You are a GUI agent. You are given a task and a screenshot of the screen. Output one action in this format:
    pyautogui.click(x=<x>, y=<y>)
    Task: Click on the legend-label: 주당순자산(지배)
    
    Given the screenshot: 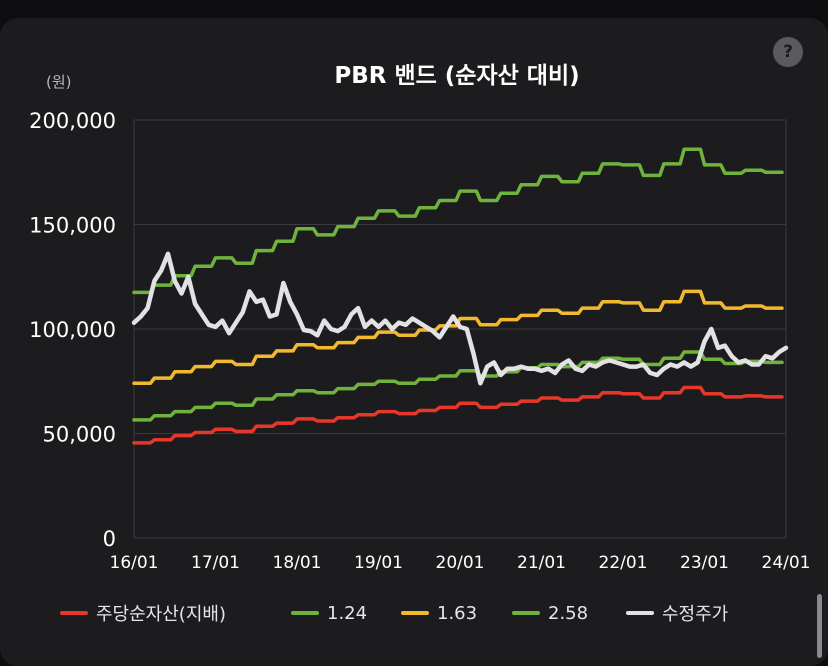 What is the action you would take?
    pyautogui.click(x=161, y=614)
    